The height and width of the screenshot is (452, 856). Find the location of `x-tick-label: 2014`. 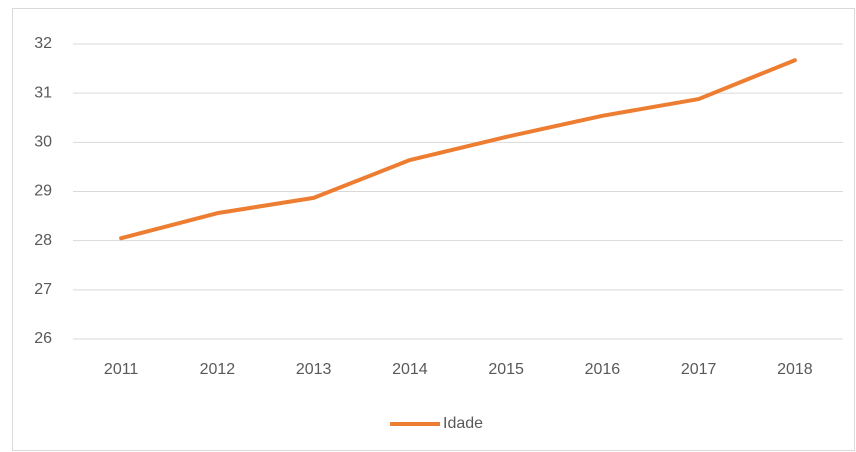

x-tick-label: 2014 is located at coordinates (410, 369).